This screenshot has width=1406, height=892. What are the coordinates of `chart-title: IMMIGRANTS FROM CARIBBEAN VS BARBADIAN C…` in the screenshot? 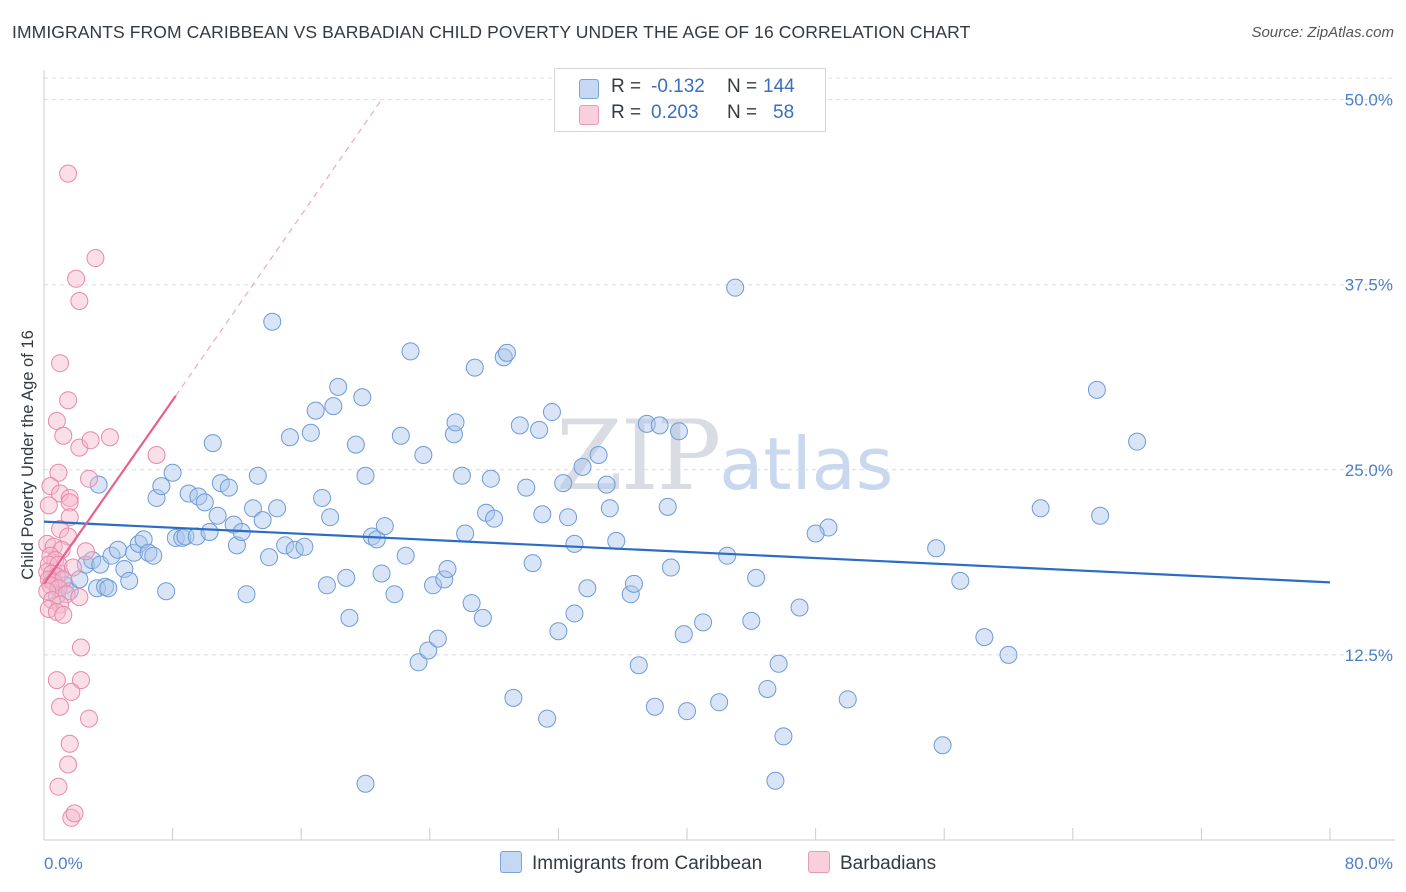 It's located at (491, 32).